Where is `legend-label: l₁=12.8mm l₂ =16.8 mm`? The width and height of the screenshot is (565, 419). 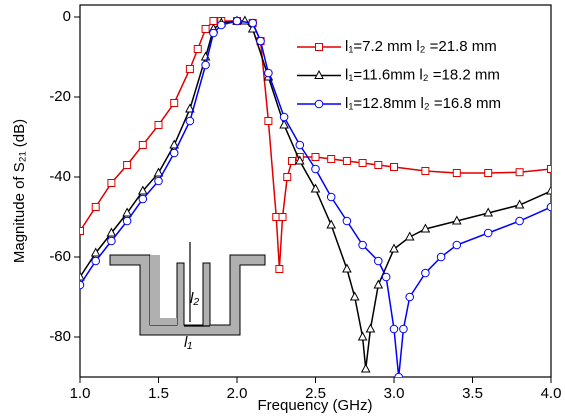 legend-label: l₁=12.8mm l₂ =16.8 mm is located at coordinates (423, 103).